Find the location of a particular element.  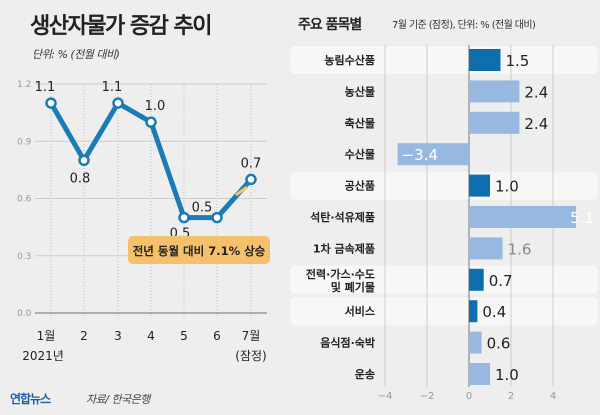

right-chart-unit: 7월 기준 (잠정), 단위: % (전월 대비) is located at coordinates (464, 25).